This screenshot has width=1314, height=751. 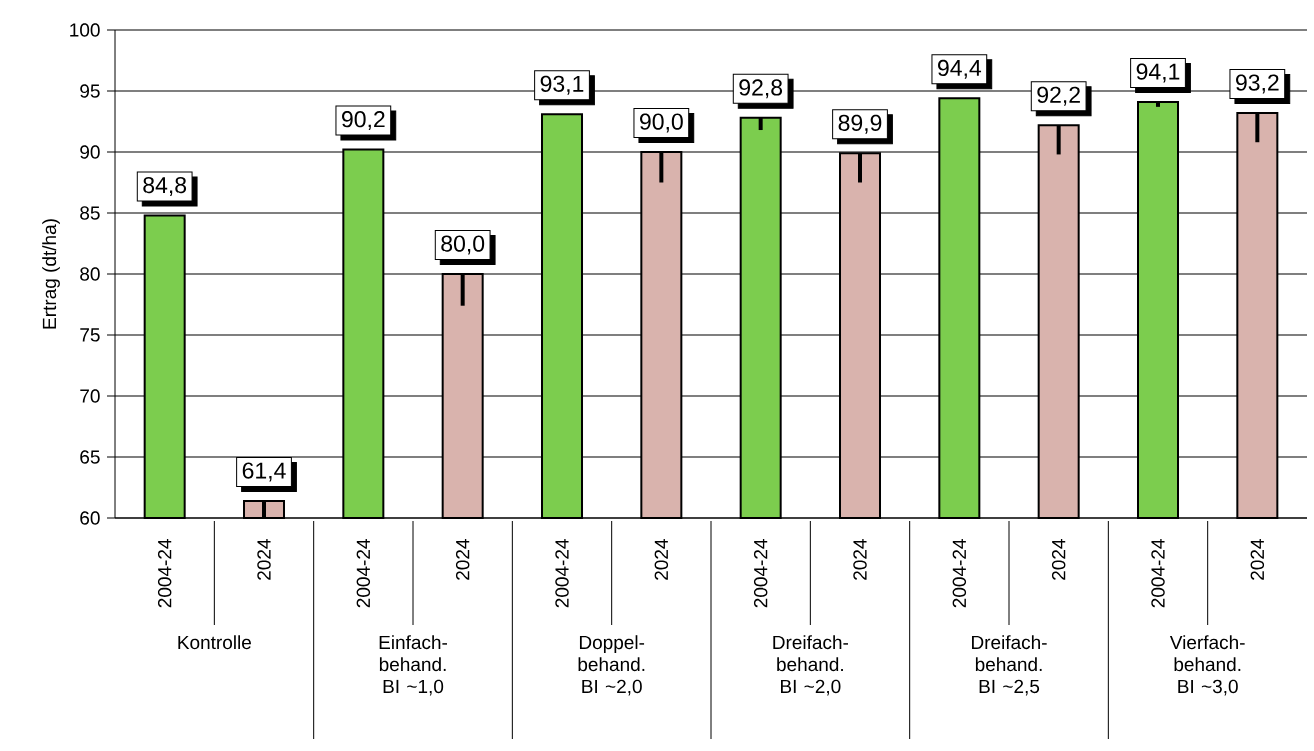 I want to click on data-label: 61,4, so click(x=264, y=472).